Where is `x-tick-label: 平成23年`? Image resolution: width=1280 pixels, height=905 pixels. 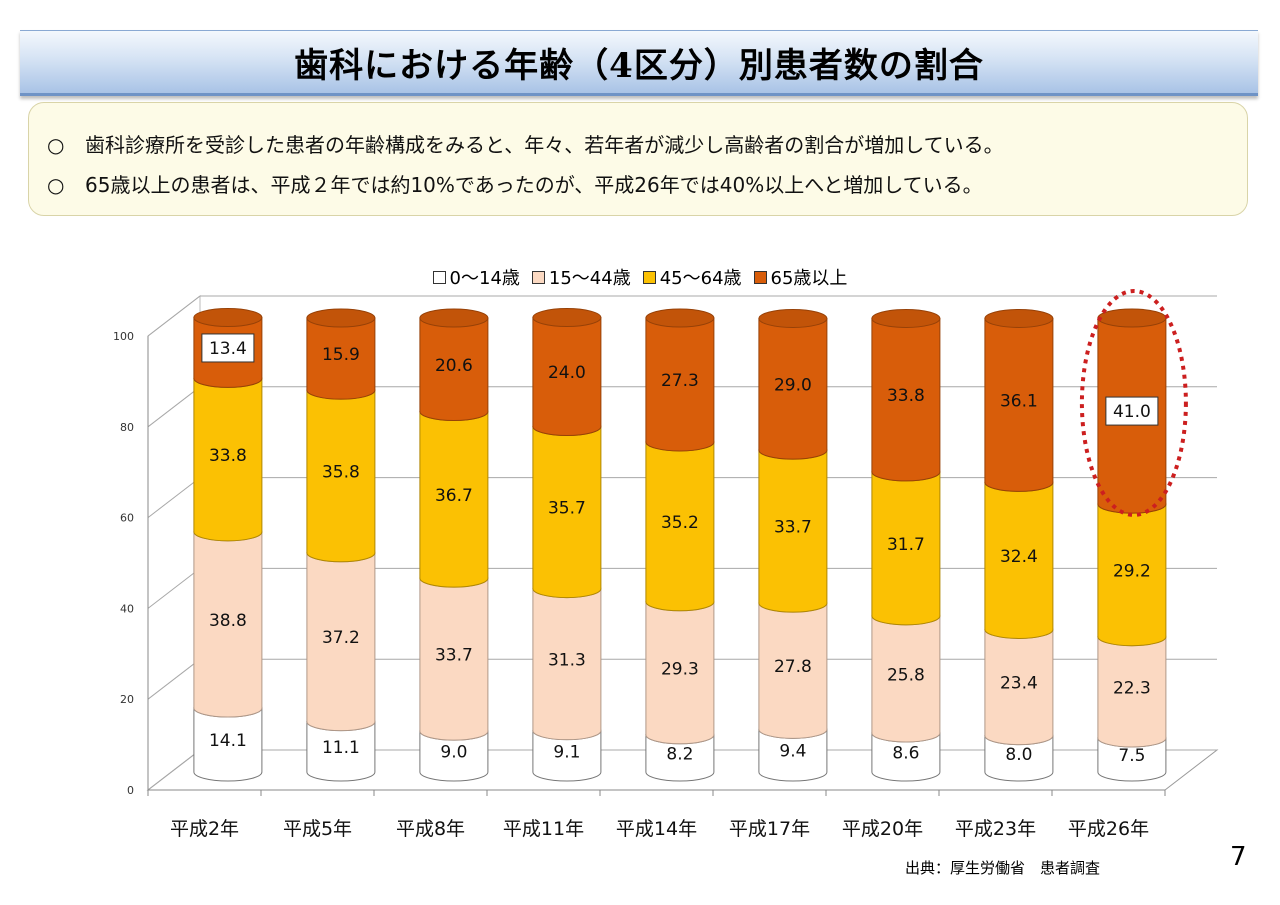
x-tick-label: 平成23年 is located at coordinates (995, 829).